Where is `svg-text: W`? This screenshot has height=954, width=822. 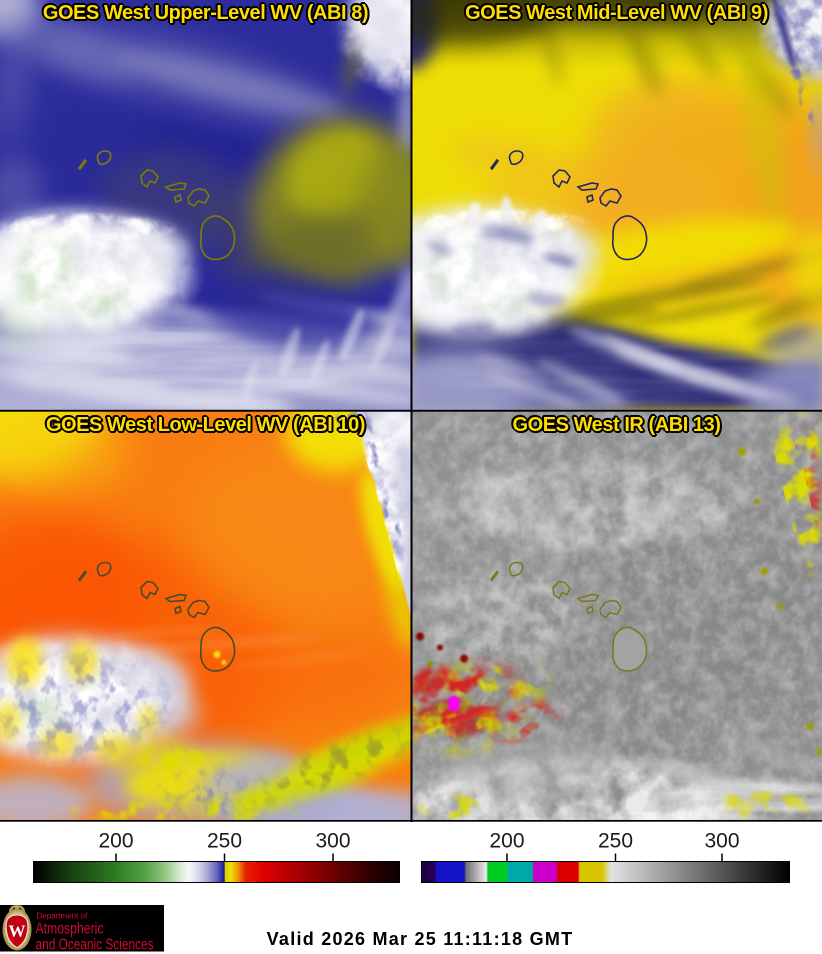 svg-text: W is located at coordinates (17, 931).